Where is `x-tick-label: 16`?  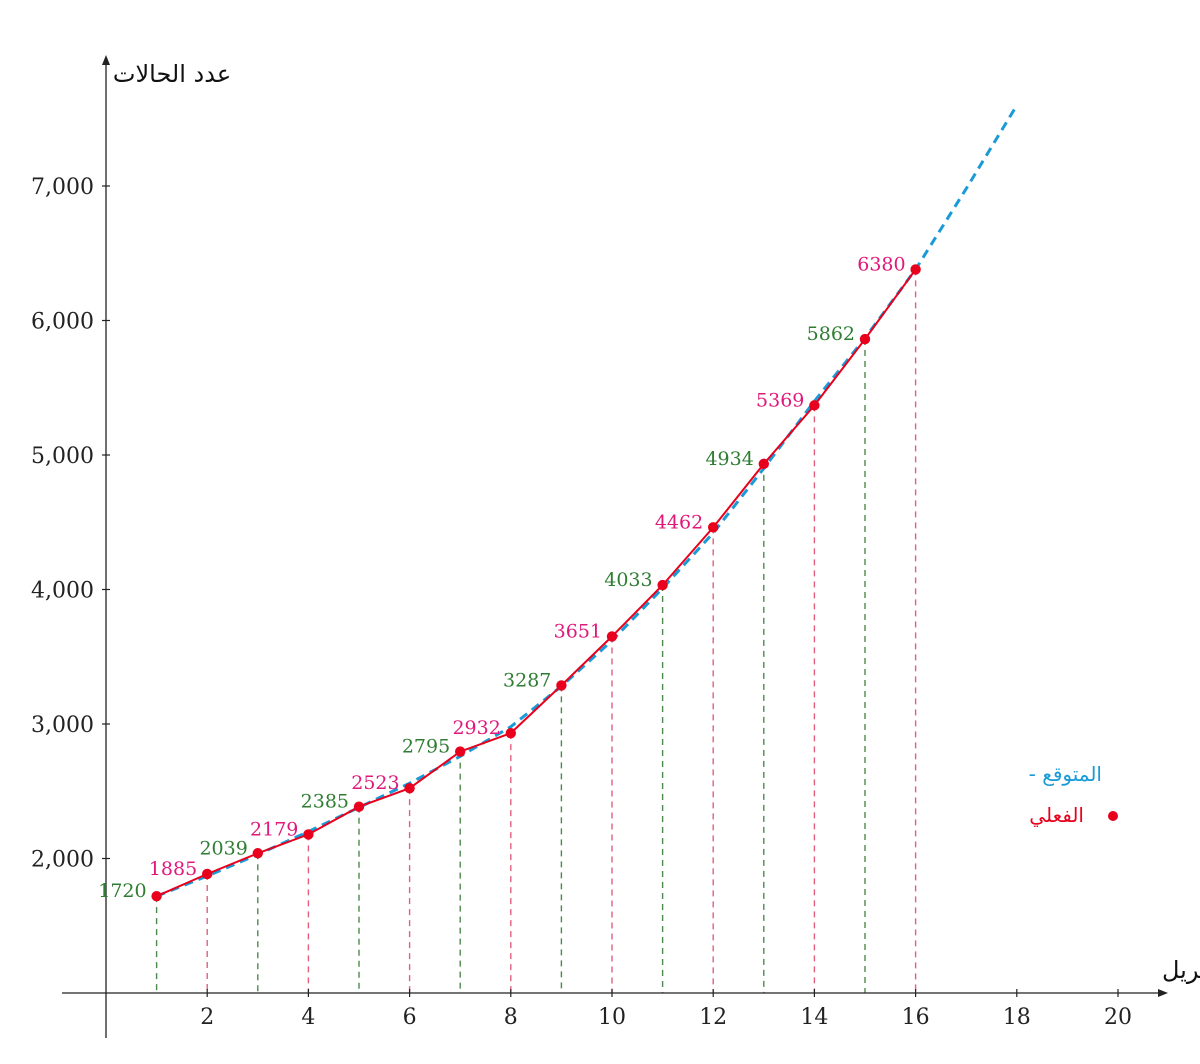 x-tick-label: 16 is located at coordinates (916, 1017).